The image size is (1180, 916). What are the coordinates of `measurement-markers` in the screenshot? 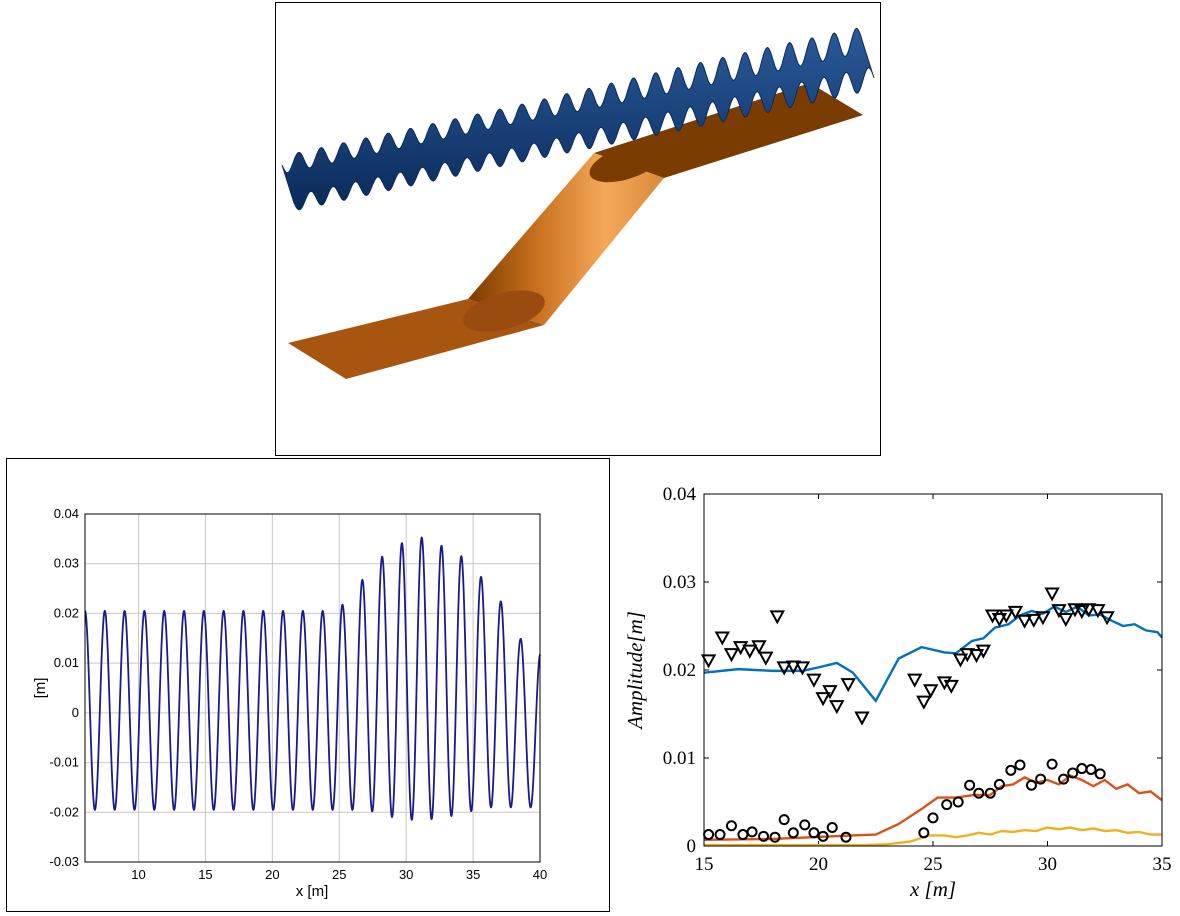 It's located at (907, 715).